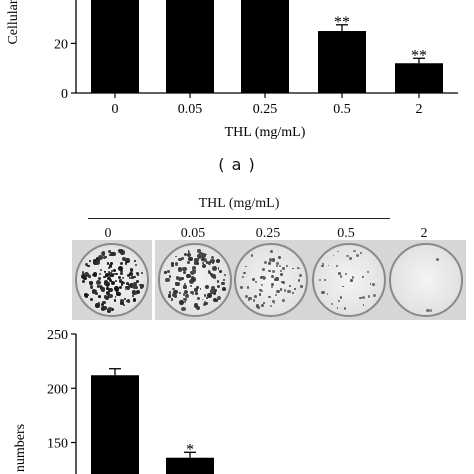  What do you see at coordinates (342, 109) in the screenshot?
I see `x-tick-label: 0.5` at bounding box center [342, 109].